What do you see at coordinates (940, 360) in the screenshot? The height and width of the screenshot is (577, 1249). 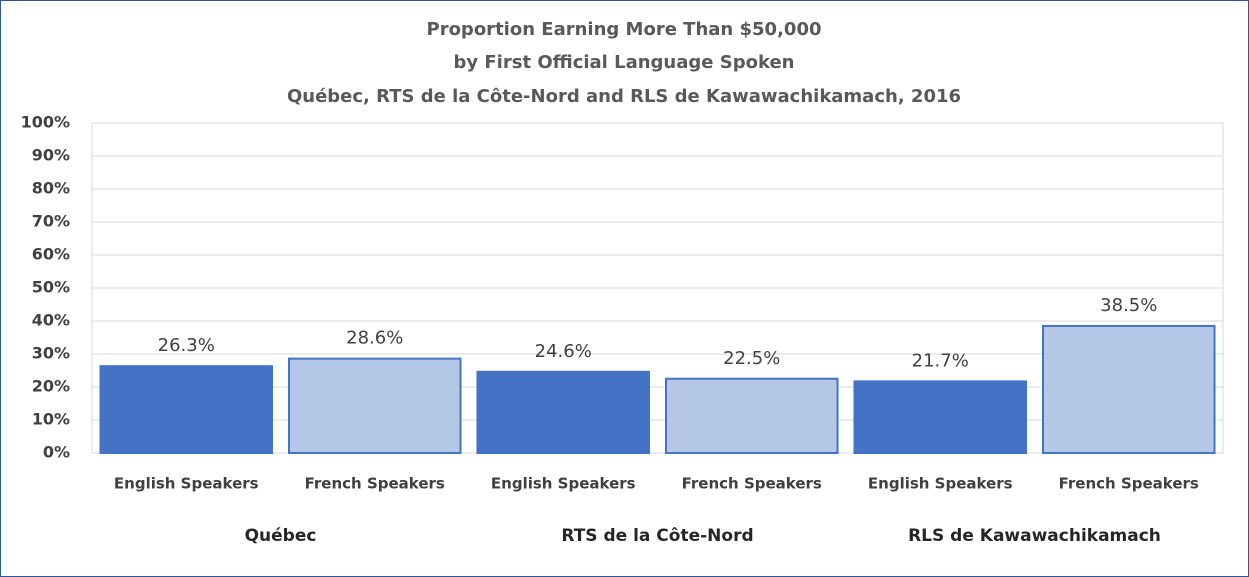 I see `value-label: 21.7%` at bounding box center [940, 360].